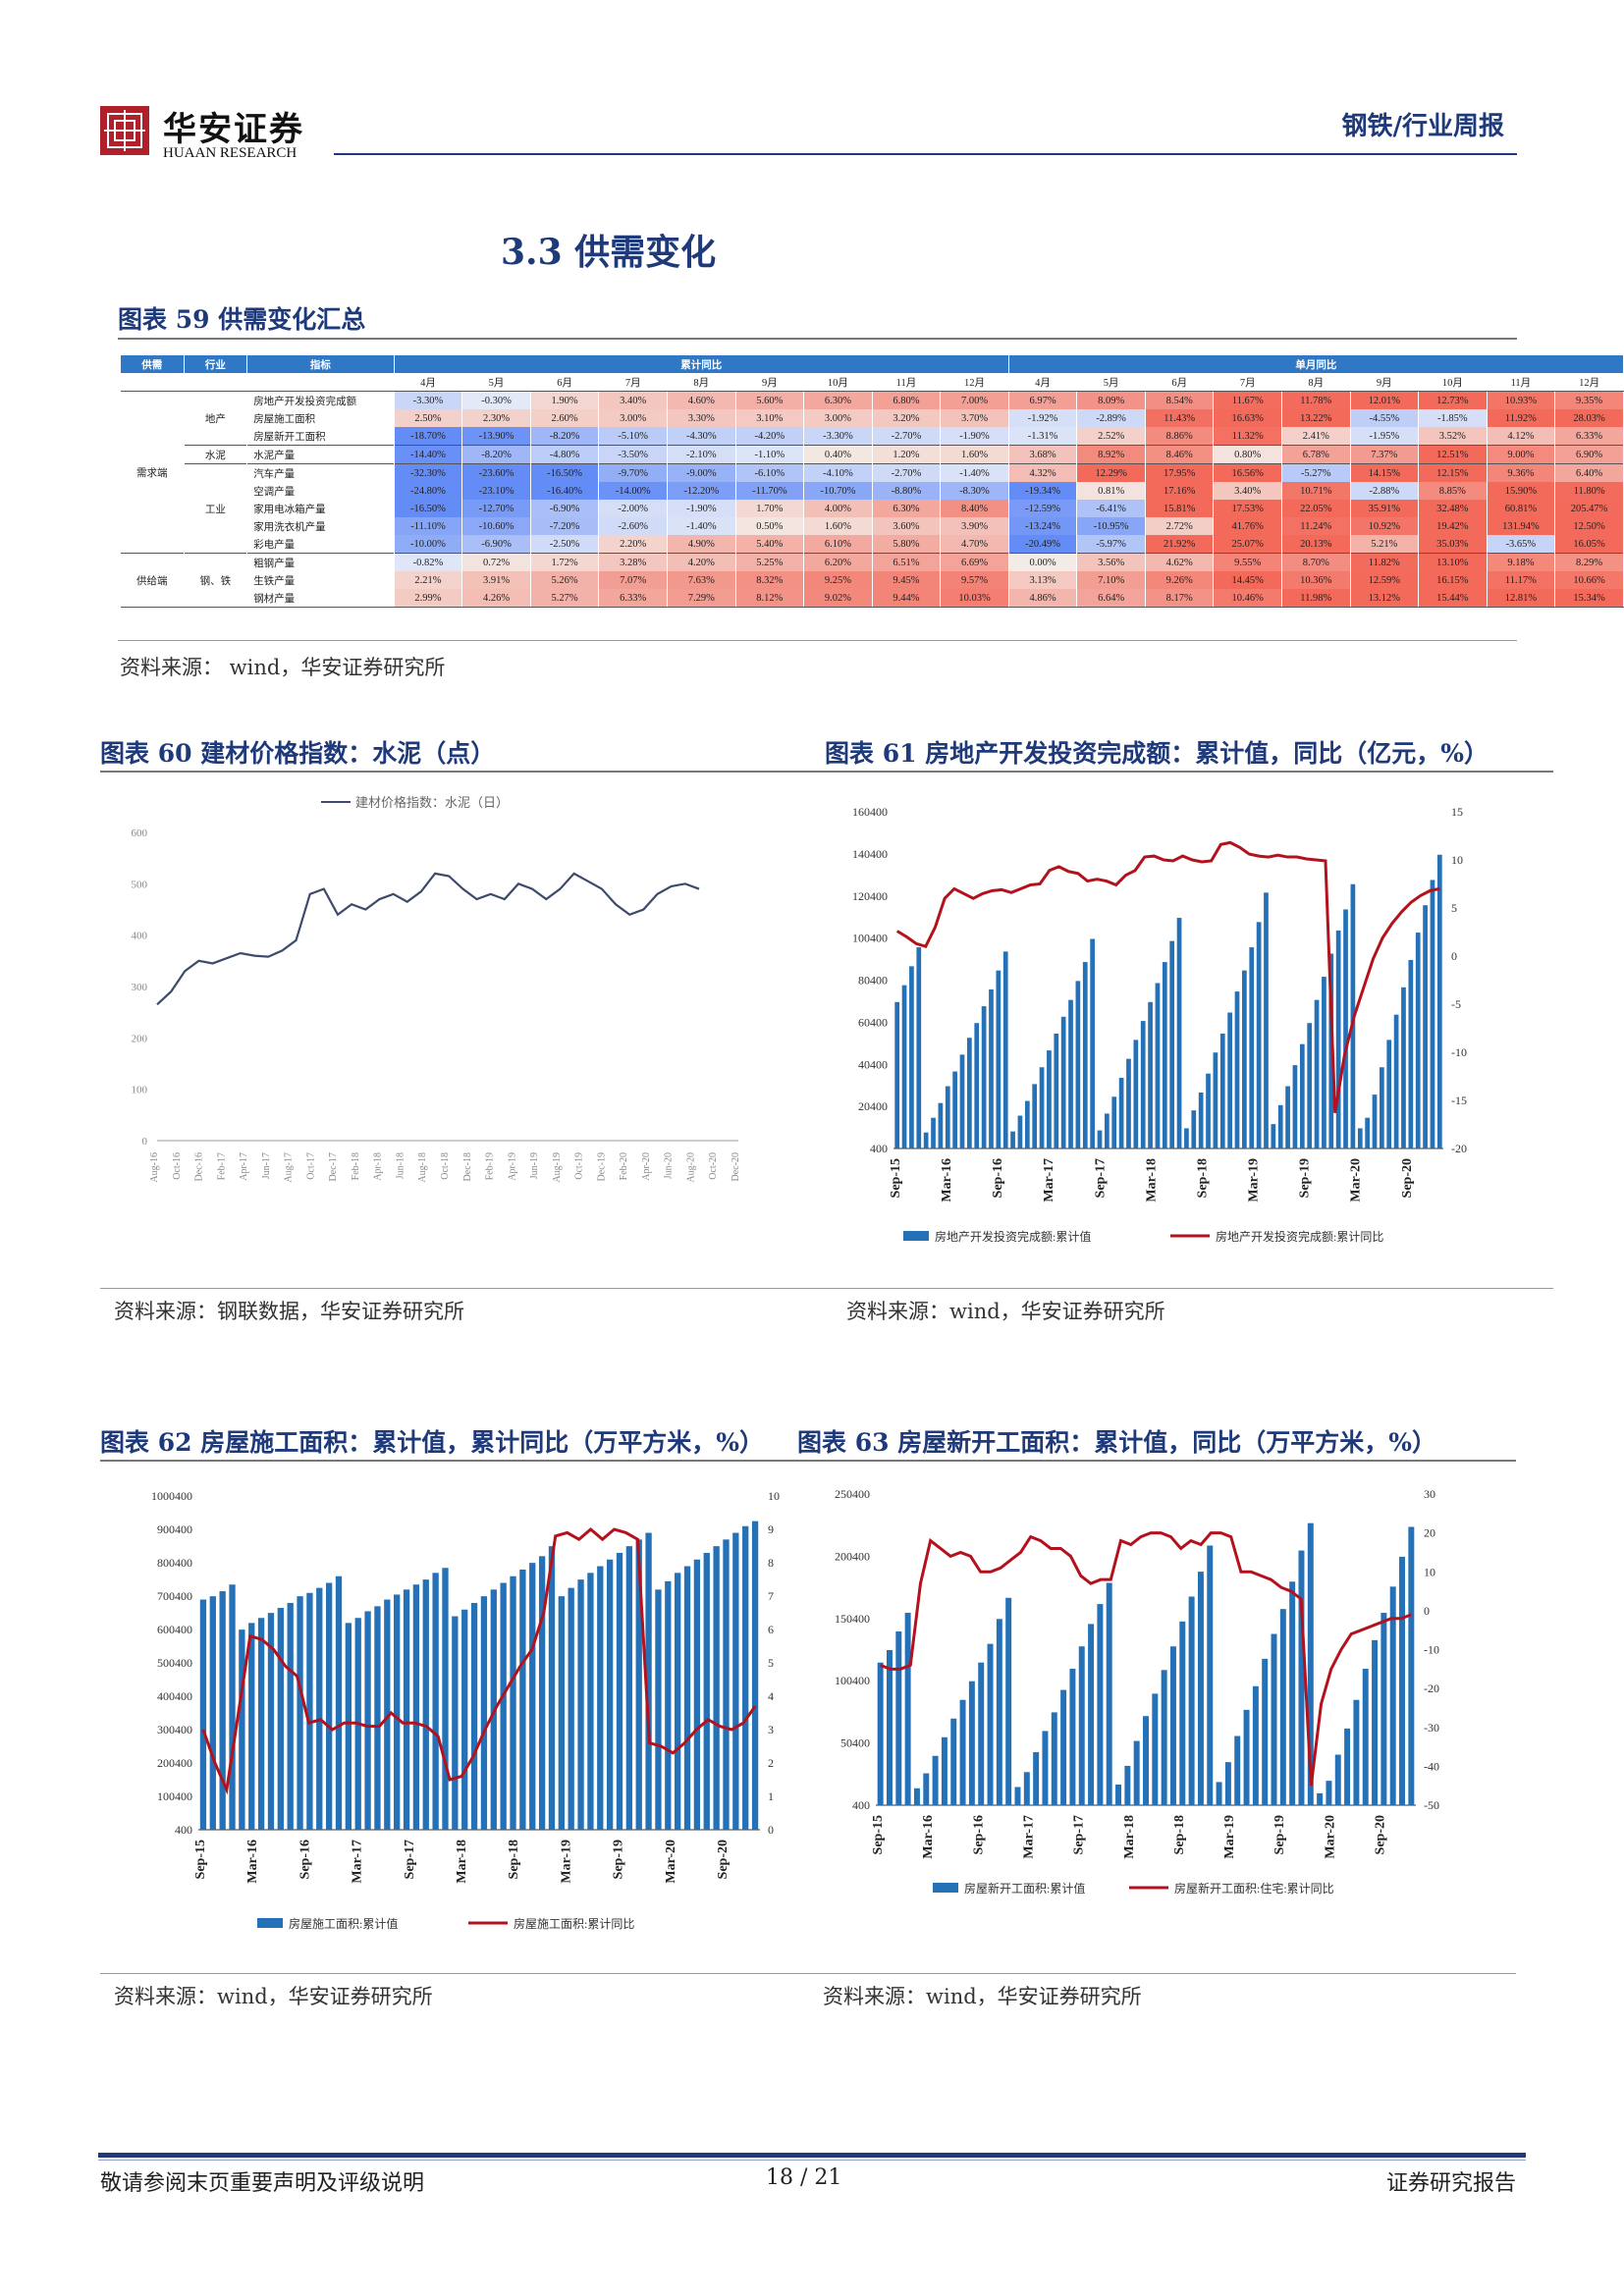  Describe the element at coordinates (565, 544) in the screenshot. I see `table-cell: -2.50%` at that location.